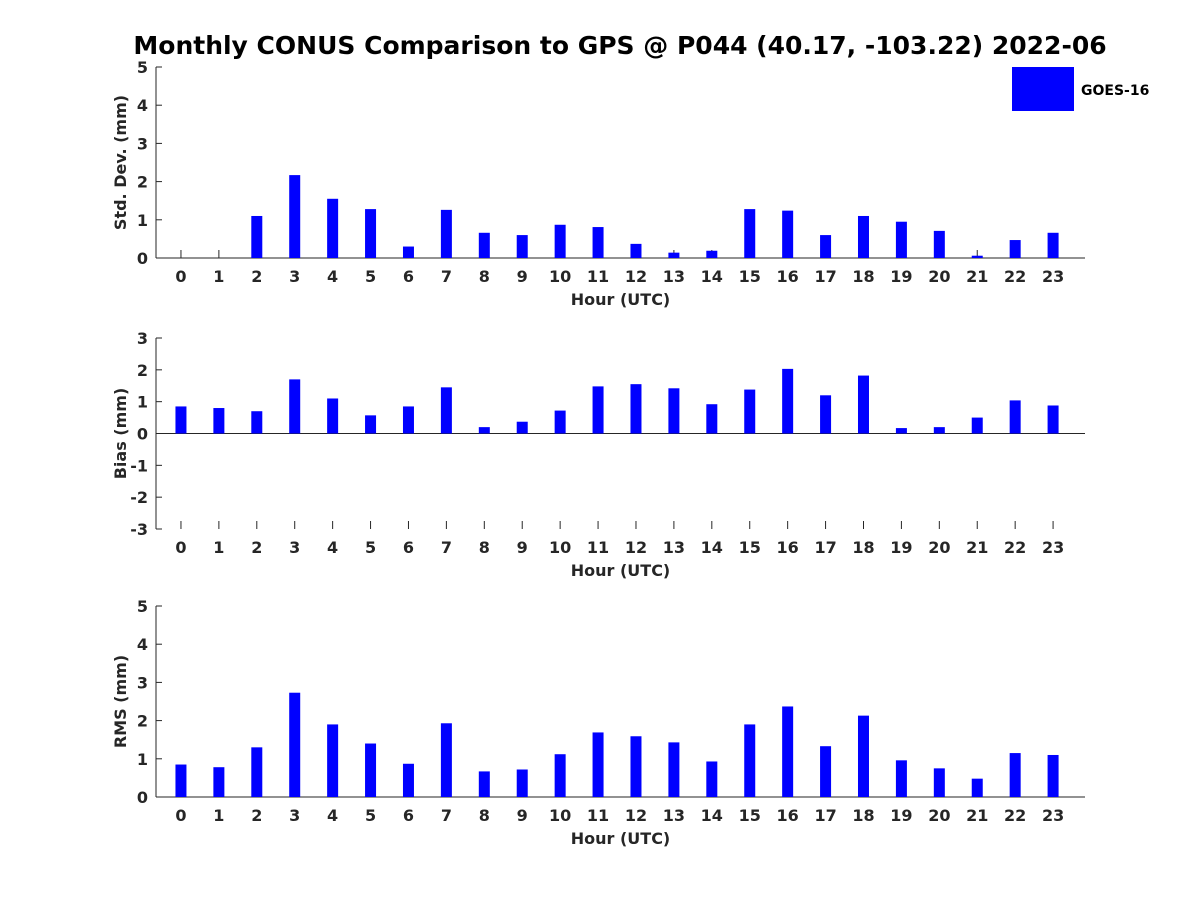 The height and width of the screenshot is (900, 1200). Describe the element at coordinates (712, 276) in the screenshot. I see `x-tick-label: 14` at that location.